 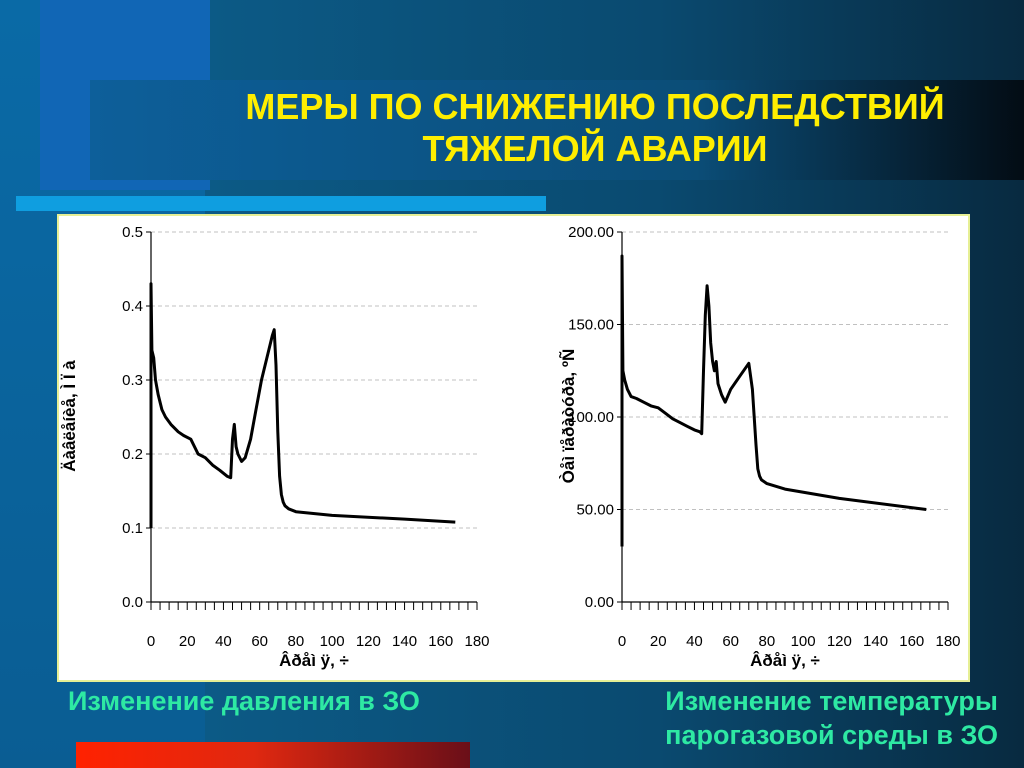 I want to click on y-tick-label: 50.00, so click(x=595, y=510).